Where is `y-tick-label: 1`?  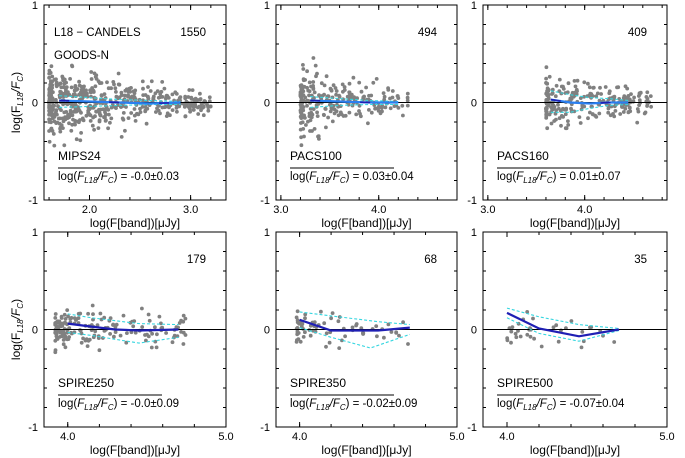 y-tick-label: 1 is located at coordinates (267, 233).